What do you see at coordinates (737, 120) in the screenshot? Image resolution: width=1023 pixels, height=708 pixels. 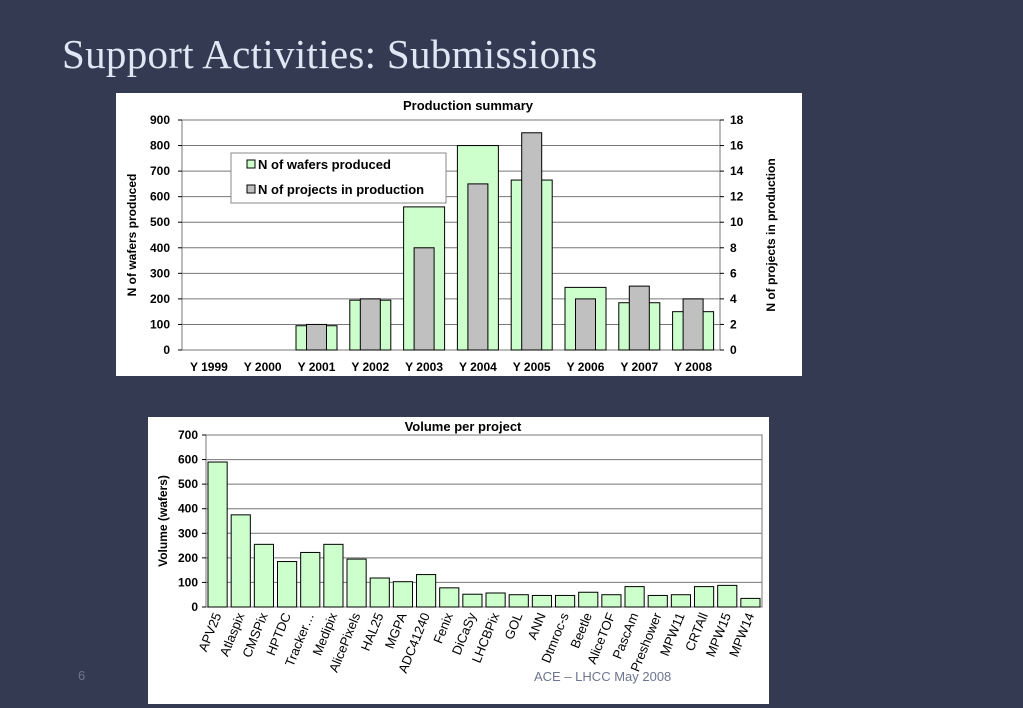 I see `y2-tick-label: 18` at bounding box center [737, 120].